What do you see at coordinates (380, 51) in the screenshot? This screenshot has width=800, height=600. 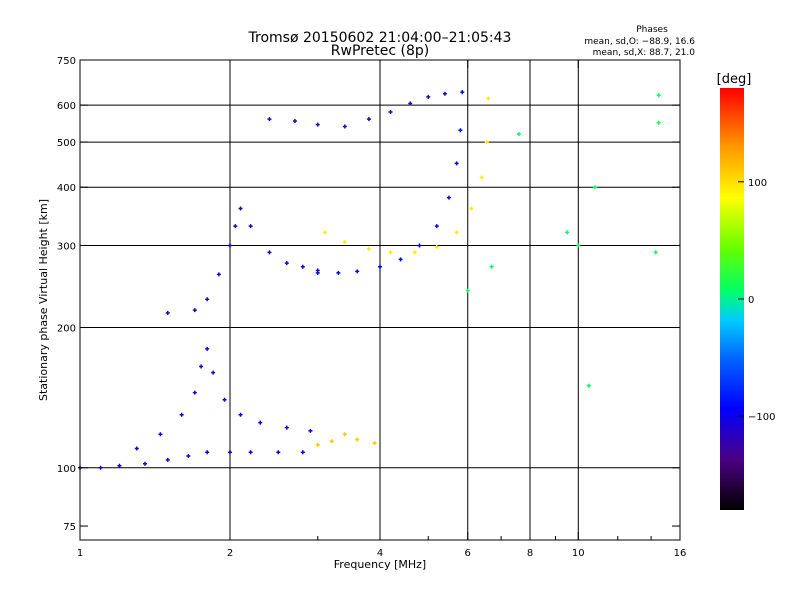 I see `chart-subtitle: RwPretec (8p)` at bounding box center [380, 51].